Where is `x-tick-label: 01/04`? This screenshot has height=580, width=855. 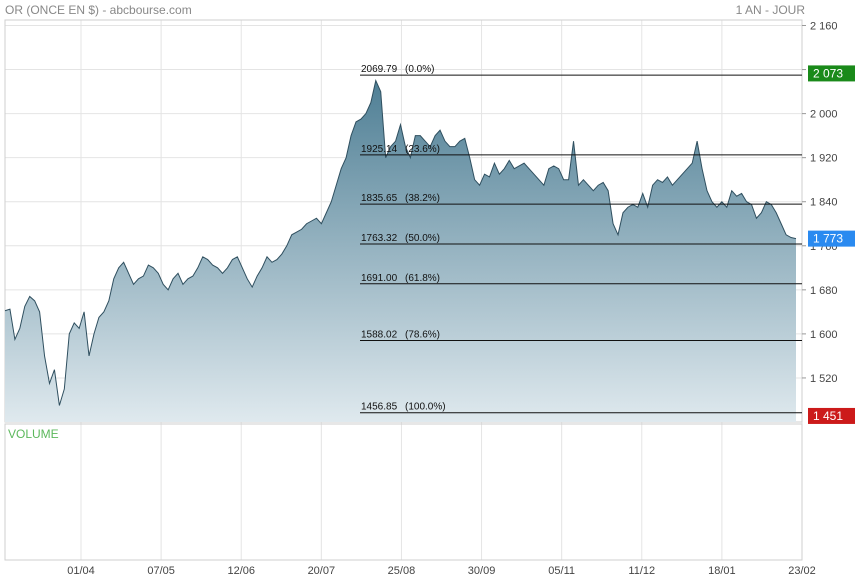 x-tick-label: 01/04 is located at coordinates (81, 571).